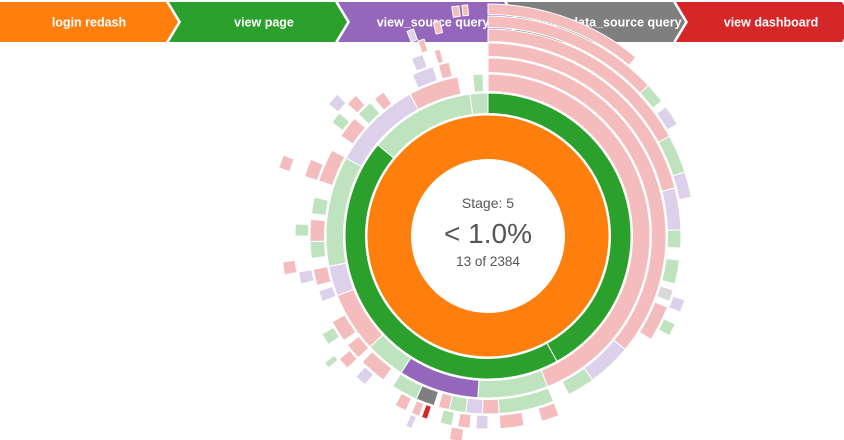  I want to click on center-stage-label: Stage: 5, so click(488, 203).